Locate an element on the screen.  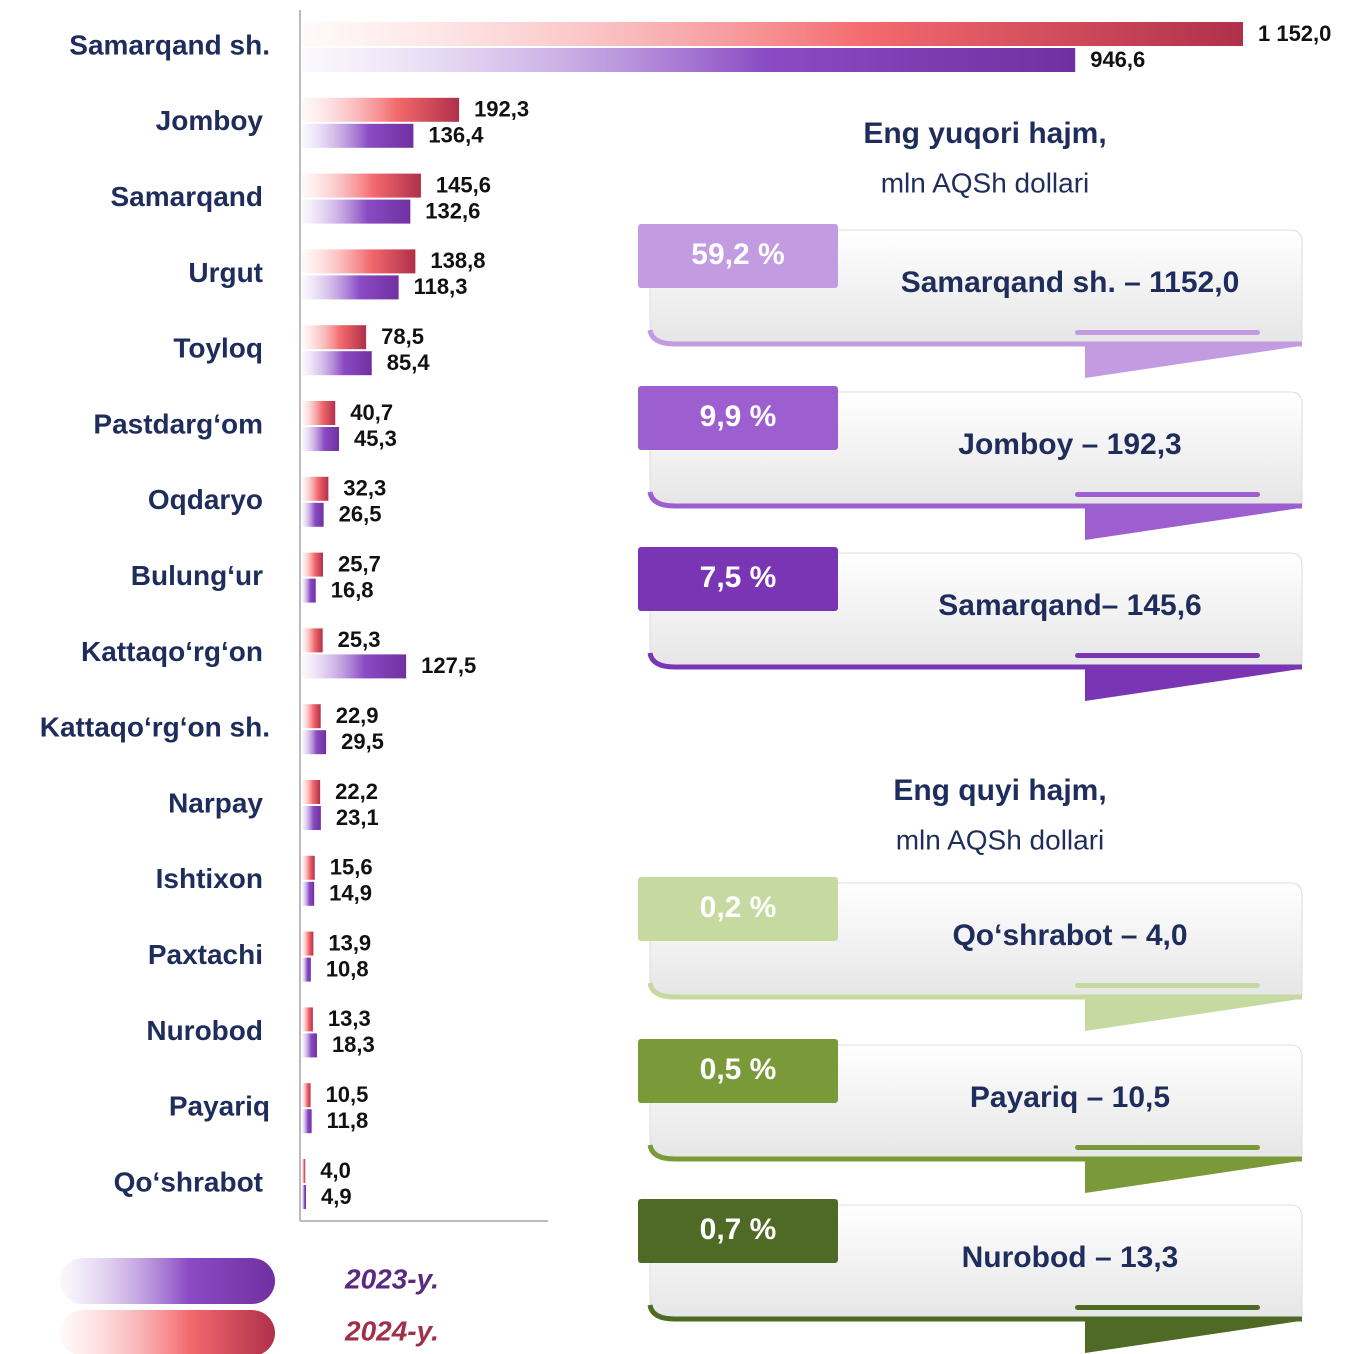
value-label: 15,6 is located at coordinates (351, 867).